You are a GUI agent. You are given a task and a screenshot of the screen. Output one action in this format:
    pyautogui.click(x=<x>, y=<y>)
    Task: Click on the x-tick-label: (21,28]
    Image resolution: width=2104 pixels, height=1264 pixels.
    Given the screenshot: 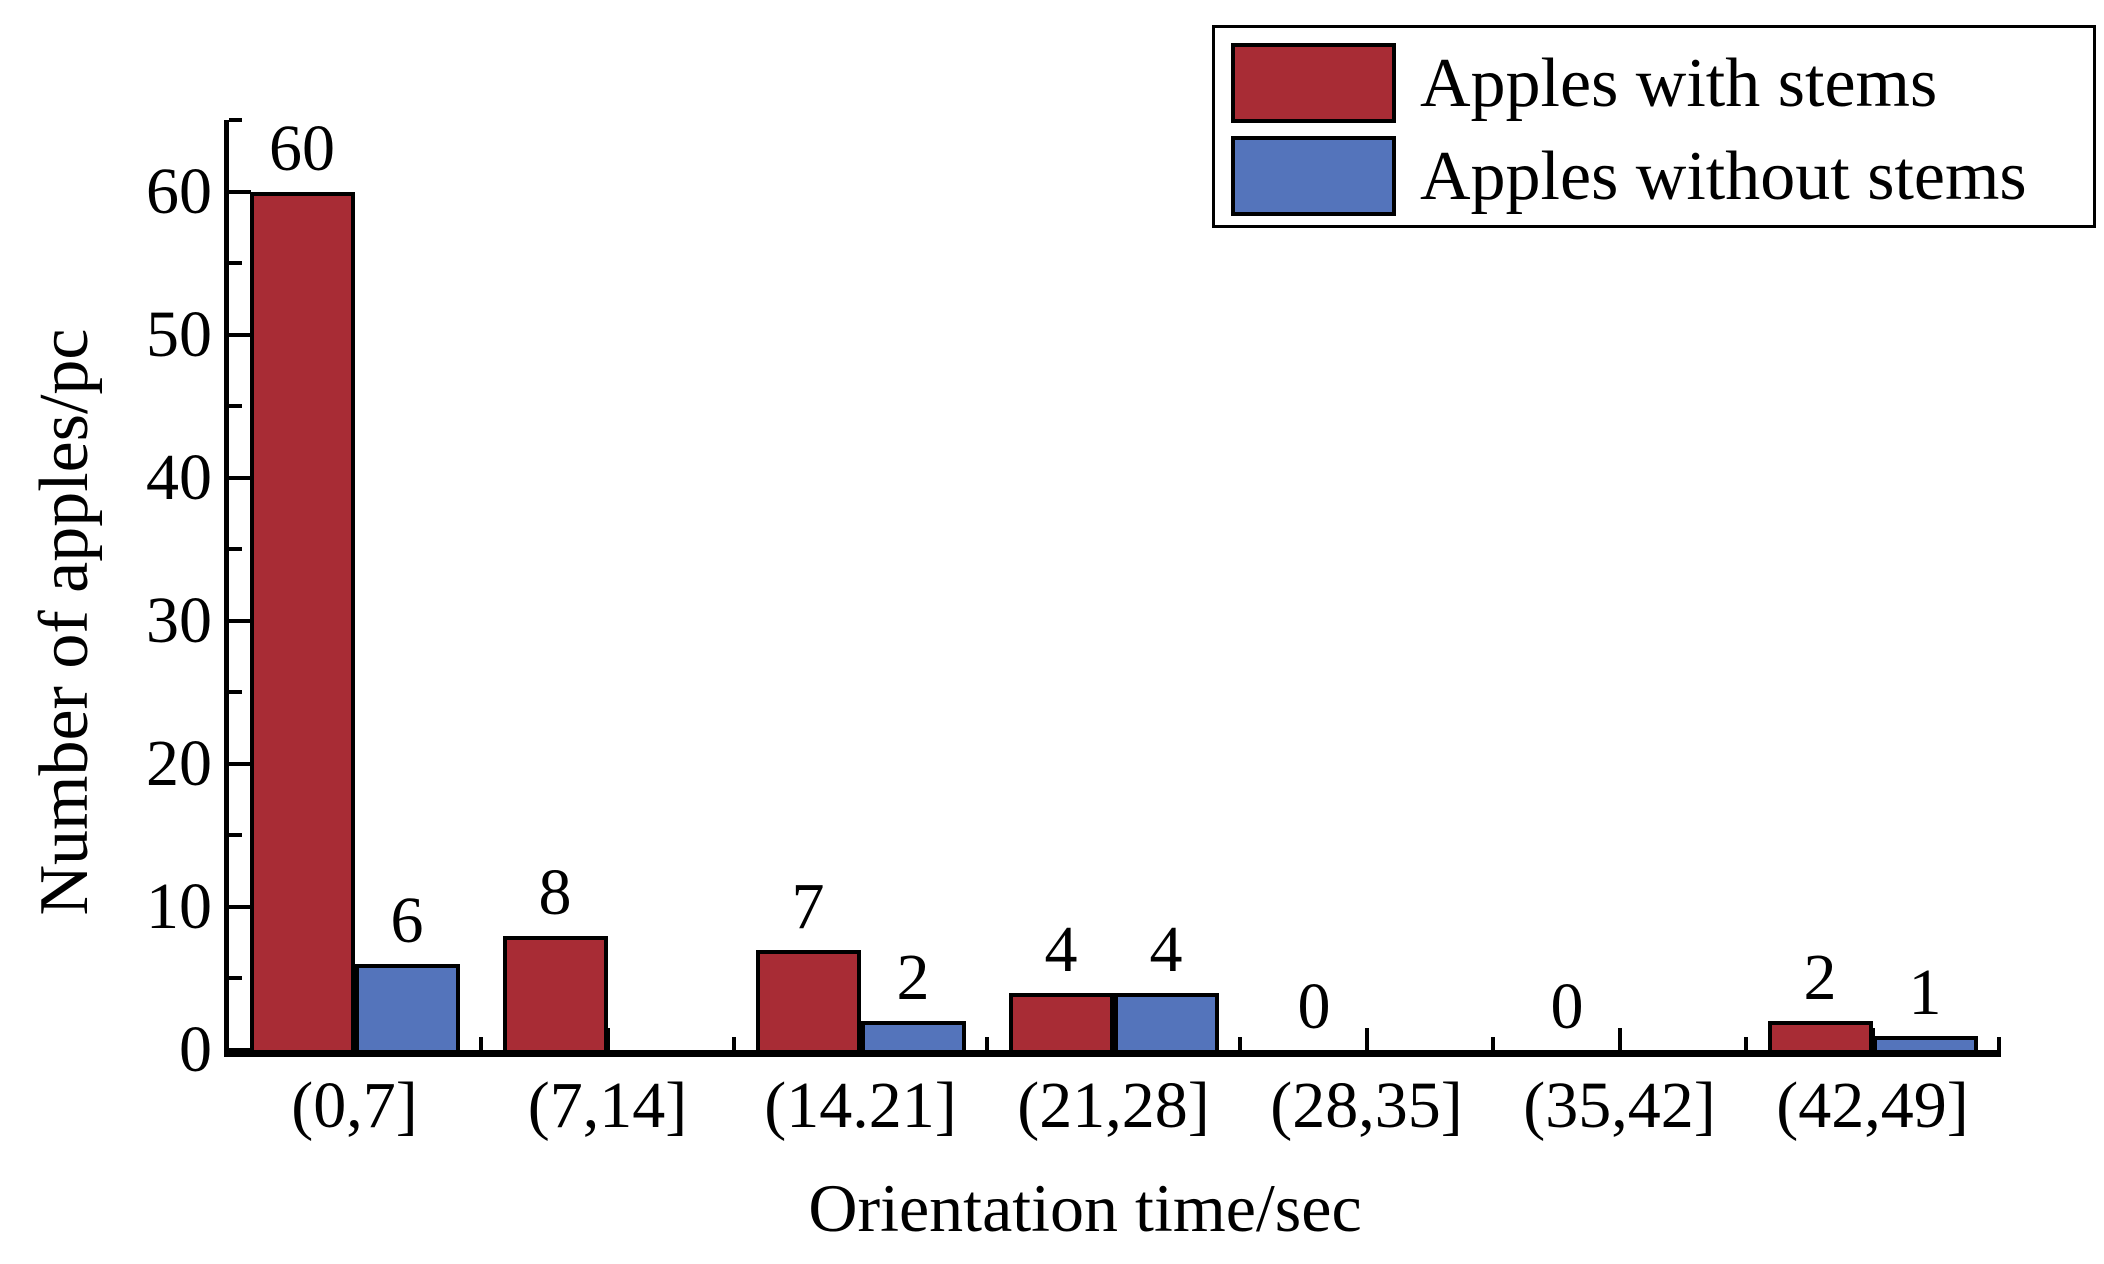 What is the action you would take?
    pyautogui.click(x=1113, y=1105)
    